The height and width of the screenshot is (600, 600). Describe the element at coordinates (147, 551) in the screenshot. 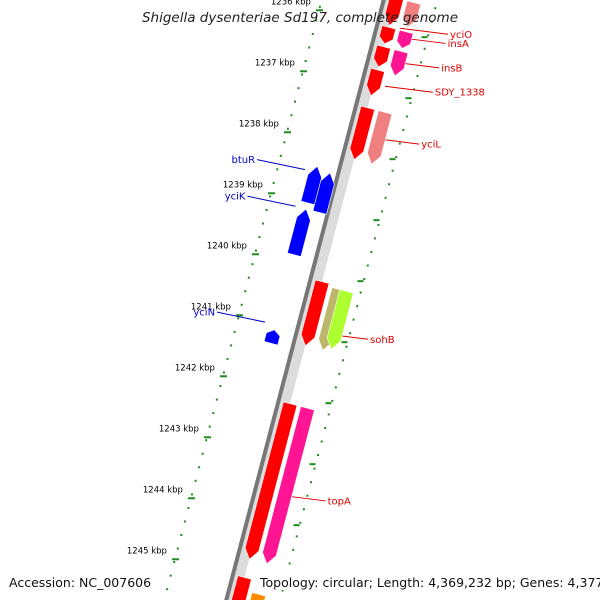

I see `scale-tick-label: 1245 kbp` at that location.